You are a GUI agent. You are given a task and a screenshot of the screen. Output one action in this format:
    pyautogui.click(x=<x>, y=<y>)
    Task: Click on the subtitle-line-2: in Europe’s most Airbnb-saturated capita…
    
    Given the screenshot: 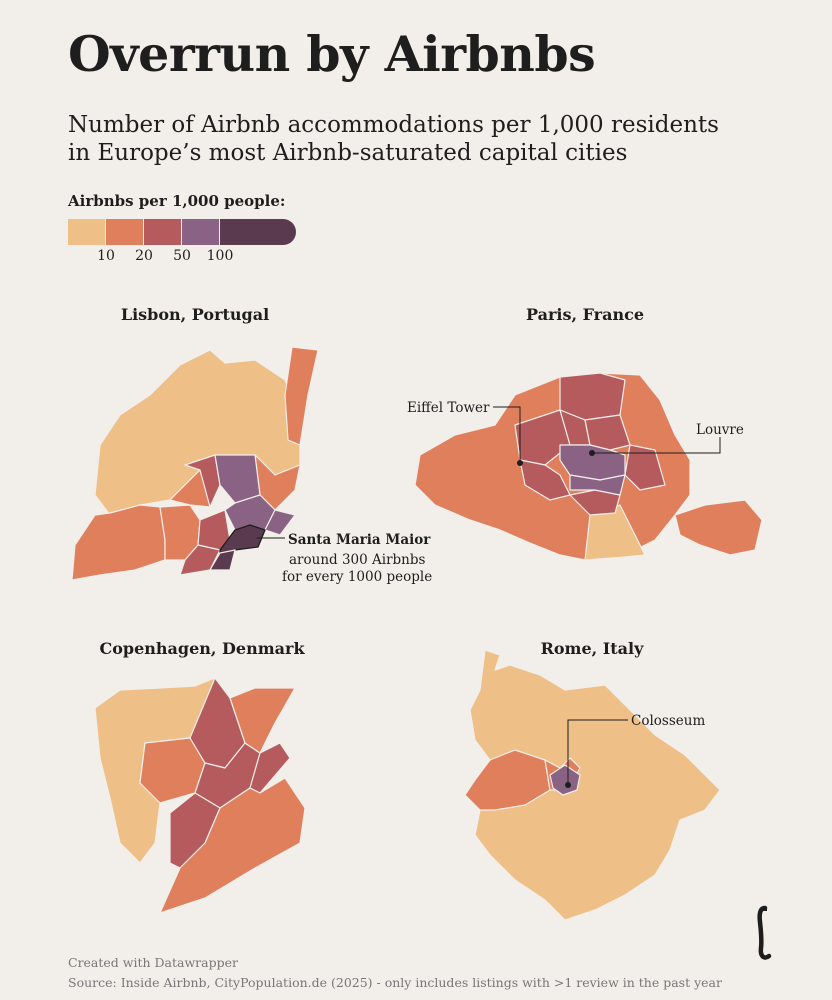 What is the action you would take?
    pyautogui.click(x=348, y=153)
    